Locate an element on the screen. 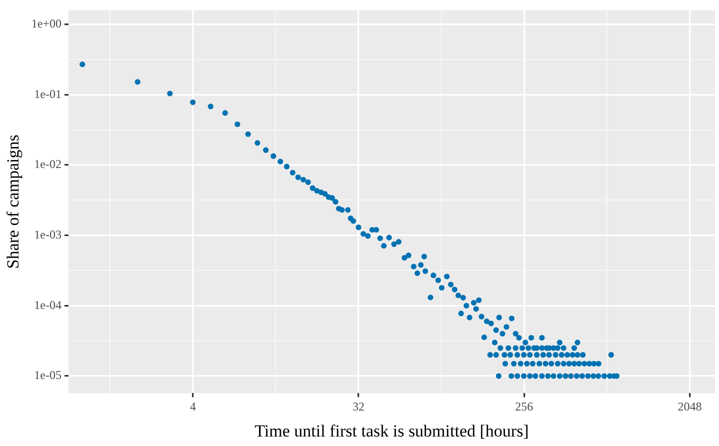 The height and width of the screenshot is (446, 719). y-axis-title: Share of campaigns is located at coordinates (13, 201).